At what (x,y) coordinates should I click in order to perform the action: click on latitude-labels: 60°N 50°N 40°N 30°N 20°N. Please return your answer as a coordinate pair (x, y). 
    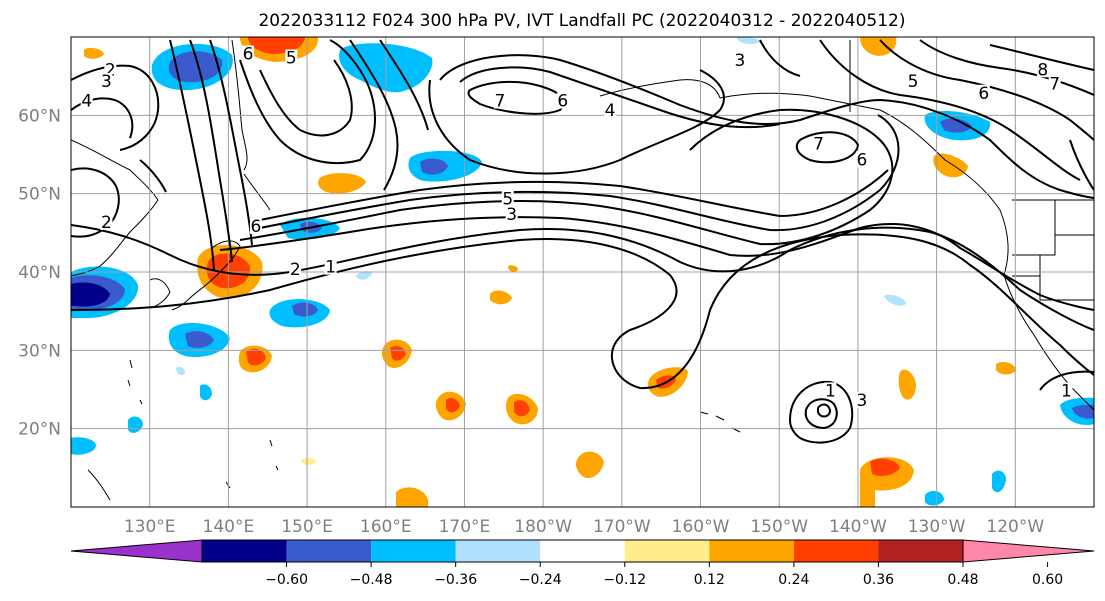
    Looking at the image, I should click on (39, 272).